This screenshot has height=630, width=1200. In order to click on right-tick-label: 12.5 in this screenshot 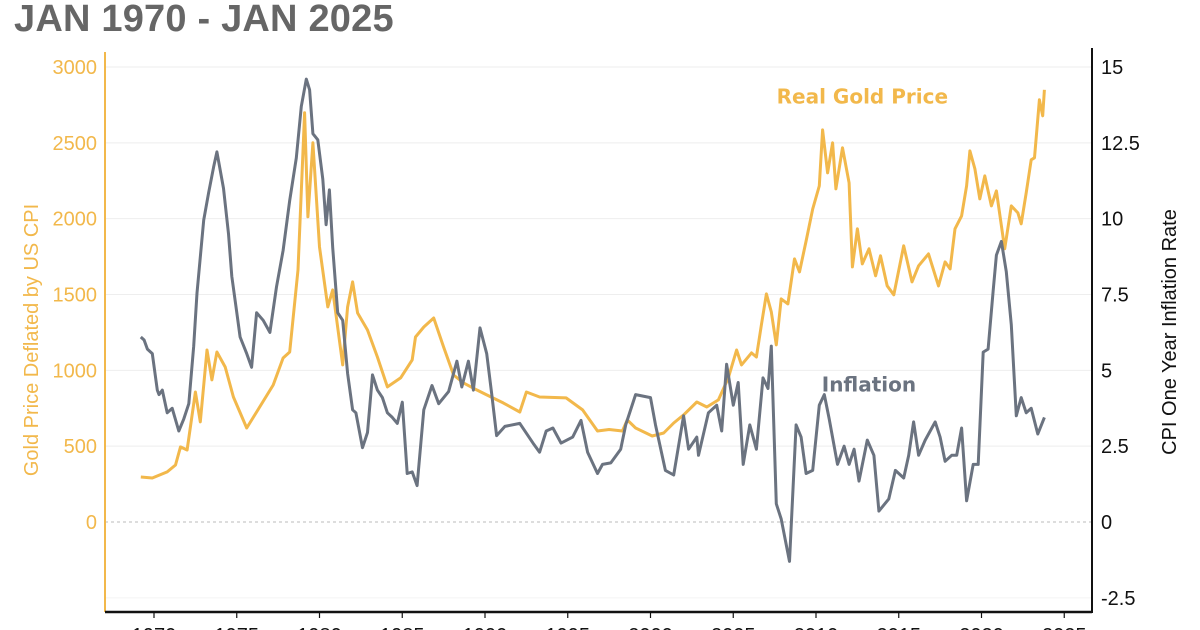, I will do `click(1120, 144)`.